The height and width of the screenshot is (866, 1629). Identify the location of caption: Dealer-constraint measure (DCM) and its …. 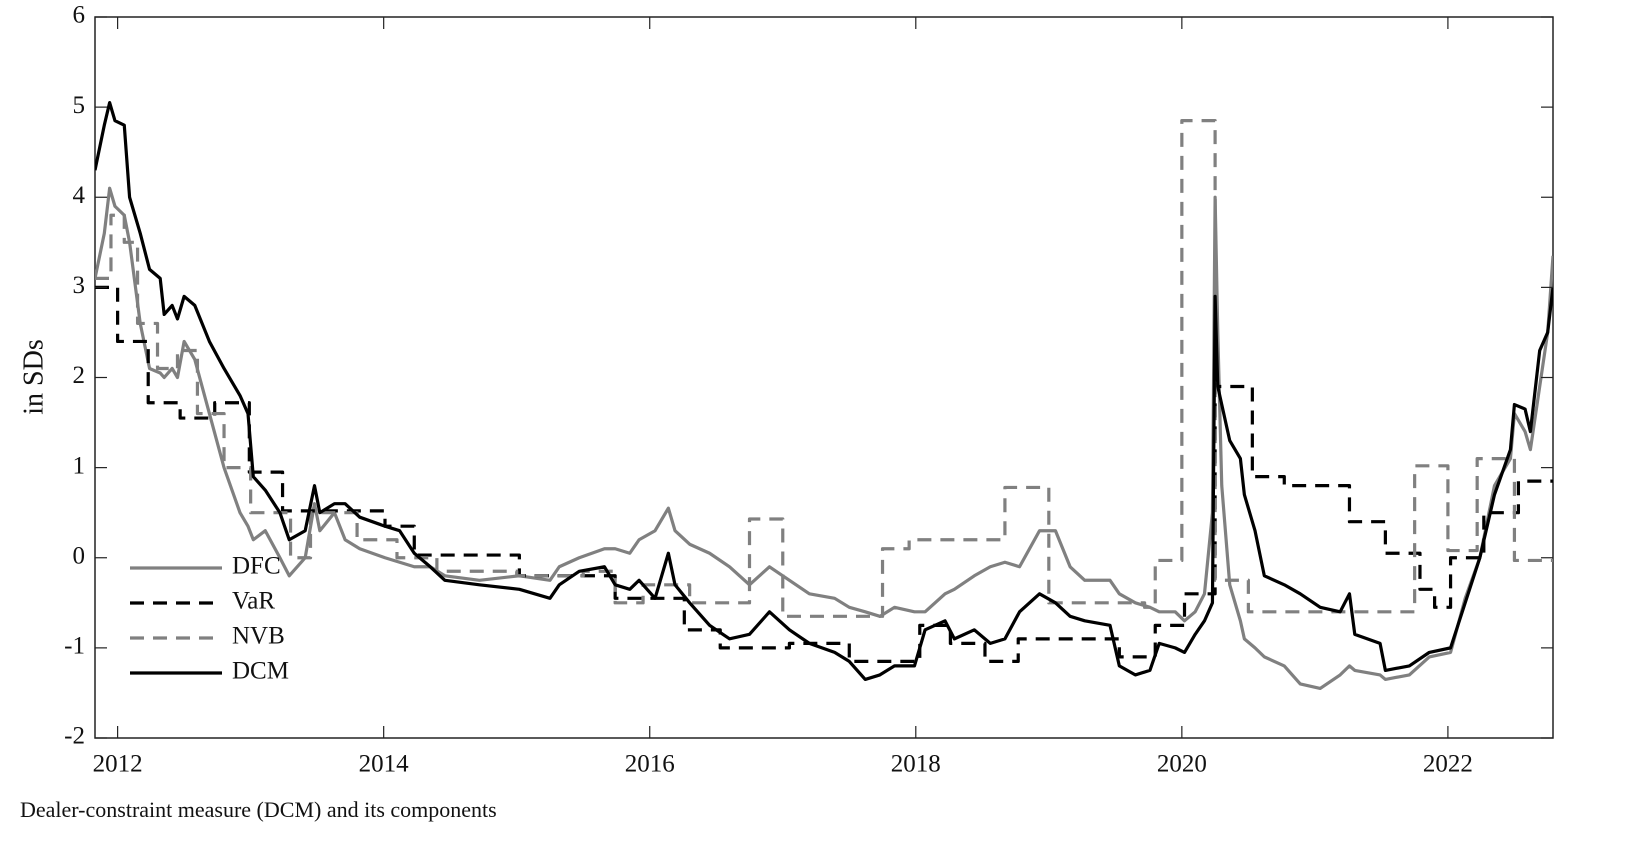
(258, 809).